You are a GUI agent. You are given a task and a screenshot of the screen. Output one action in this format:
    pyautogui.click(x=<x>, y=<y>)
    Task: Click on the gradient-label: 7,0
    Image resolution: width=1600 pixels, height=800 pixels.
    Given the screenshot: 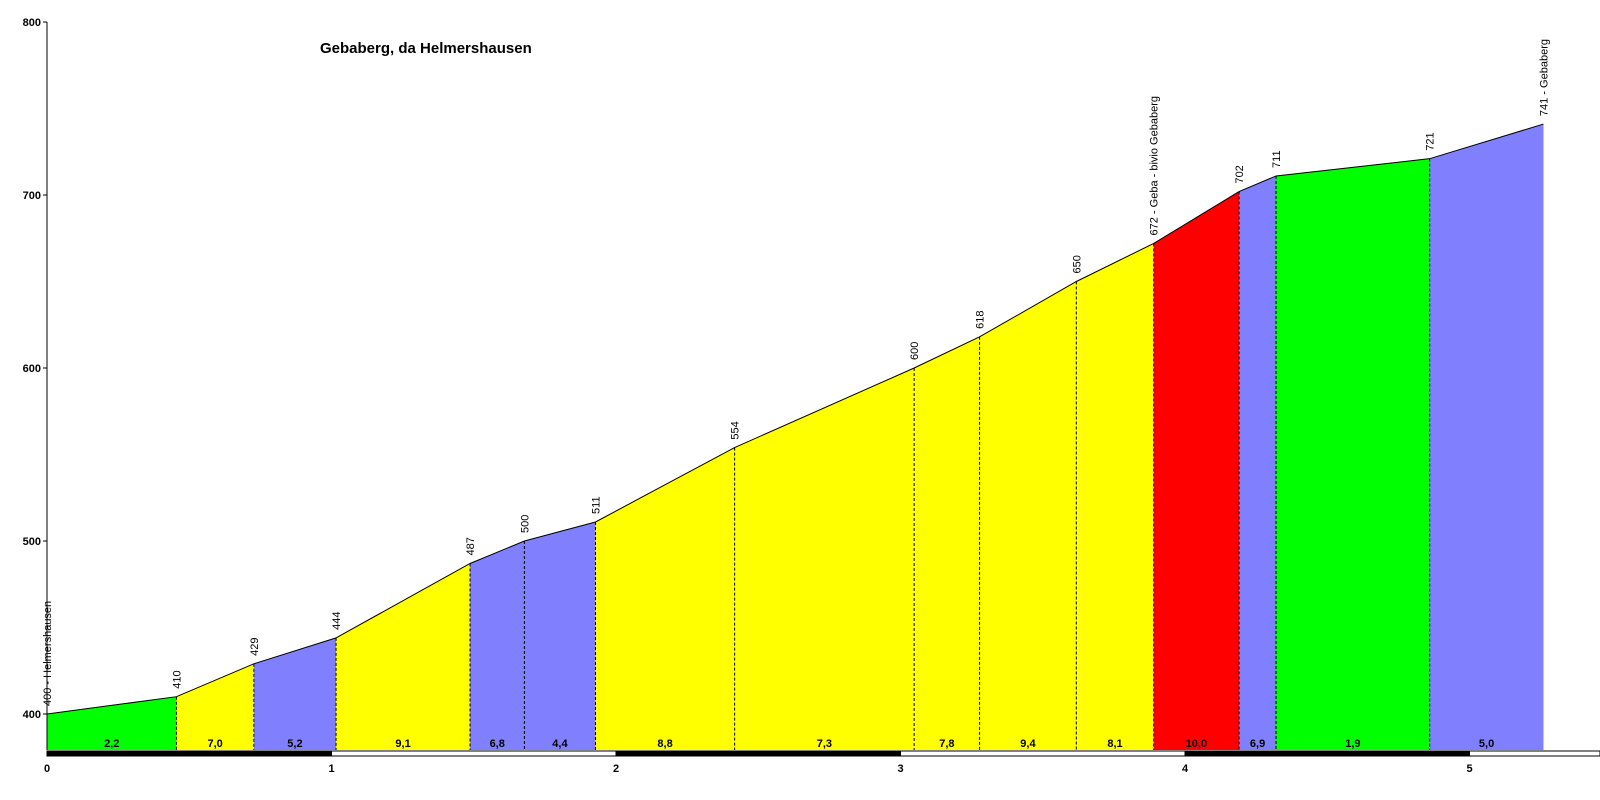 What is the action you would take?
    pyautogui.click(x=214, y=744)
    